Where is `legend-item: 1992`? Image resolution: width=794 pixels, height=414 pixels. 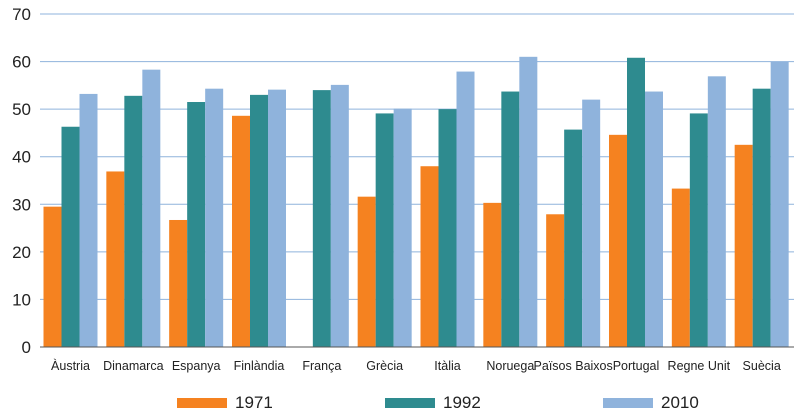 legend-item: 1992 is located at coordinates (433, 403).